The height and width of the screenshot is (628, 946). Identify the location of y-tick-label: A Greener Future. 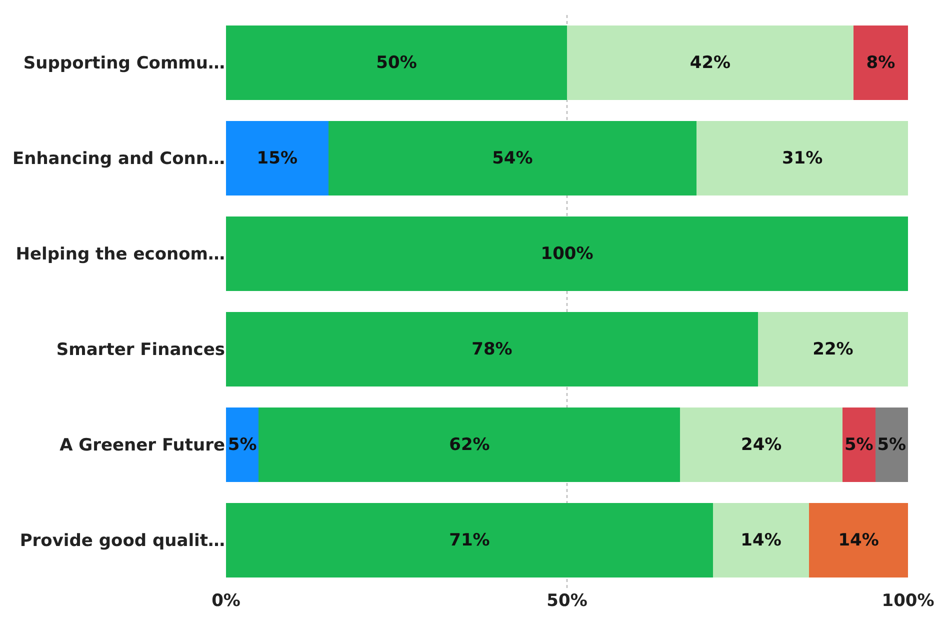
(142, 446).